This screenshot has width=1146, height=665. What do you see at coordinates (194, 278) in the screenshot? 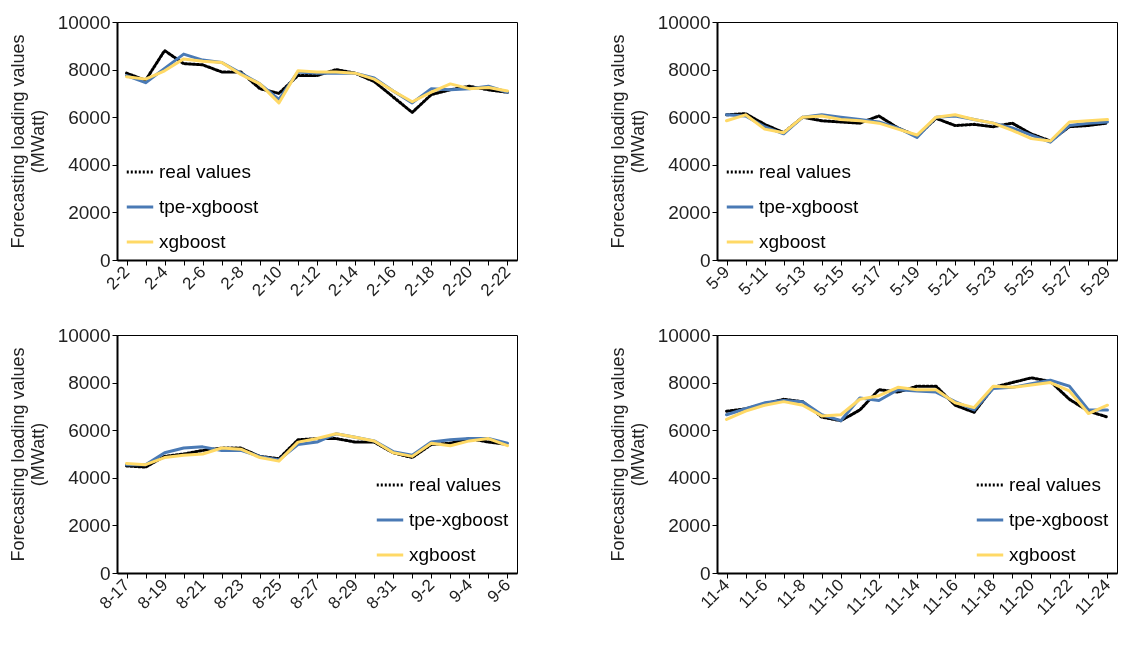
I see `x-tick-label: 2-6` at bounding box center [194, 278].